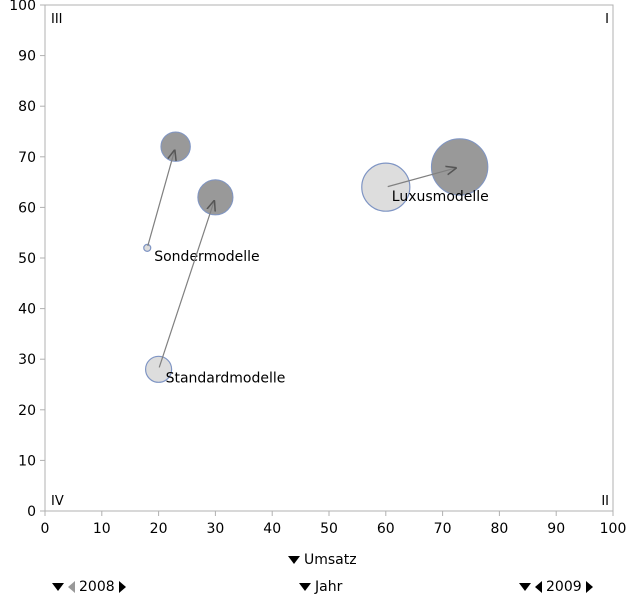  What do you see at coordinates (27, 158) in the screenshot?
I see `y-tick-label: 70` at bounding box center [27, 158].